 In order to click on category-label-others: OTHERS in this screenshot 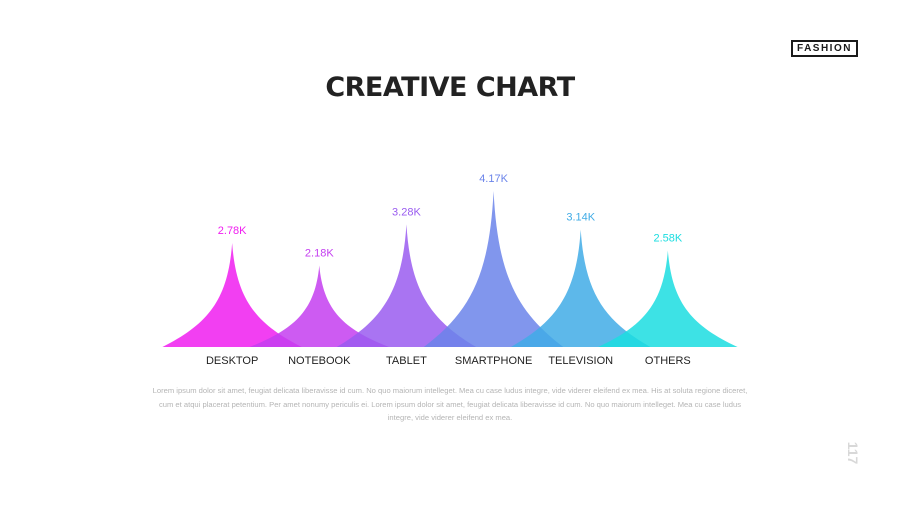, I will do `click(668, 361)`.